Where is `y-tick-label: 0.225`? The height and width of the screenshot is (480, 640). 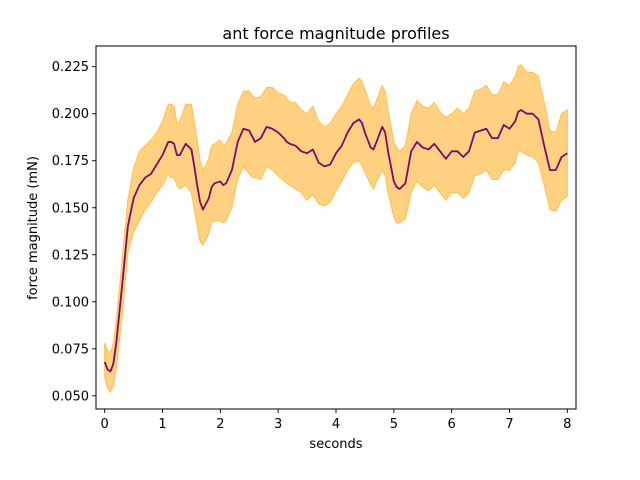
y-tick-label: 0.225 is located at coordinates (70, 67).